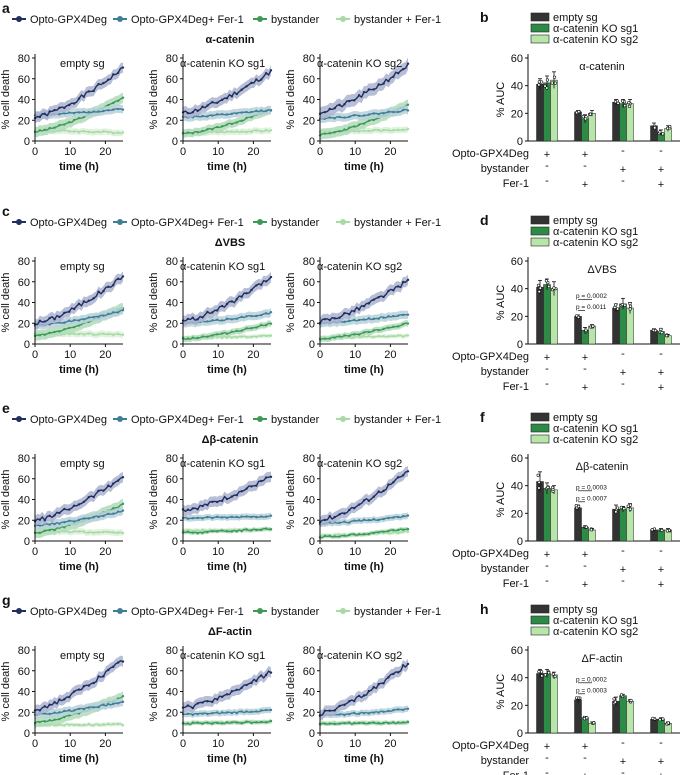 This screenshot has height=775, width=685. What do you see at coordinates (68, 420) in the screenshot?
I see `legend-label: Opto-GPX4Deg` at bounding box center [68, 420].